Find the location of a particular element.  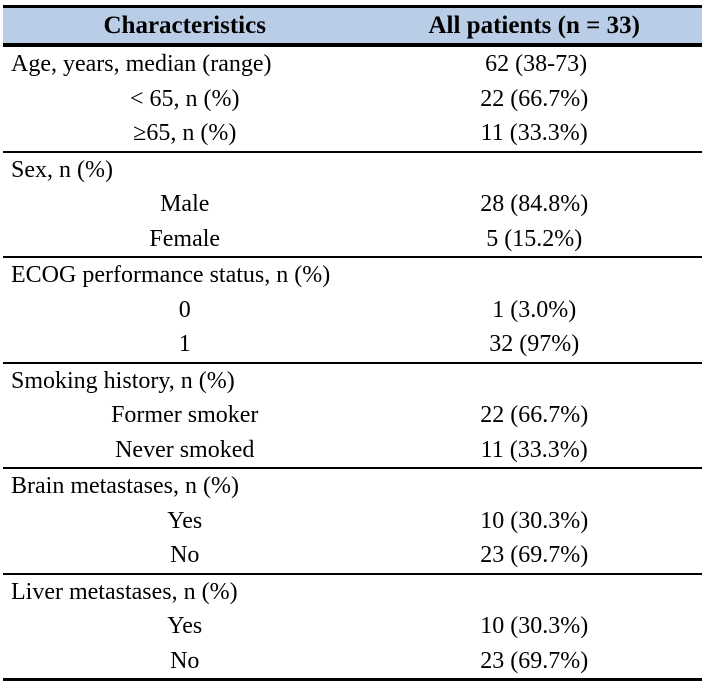

row-label: Liver metastases, n (%) is located at coordinates (124, 591).